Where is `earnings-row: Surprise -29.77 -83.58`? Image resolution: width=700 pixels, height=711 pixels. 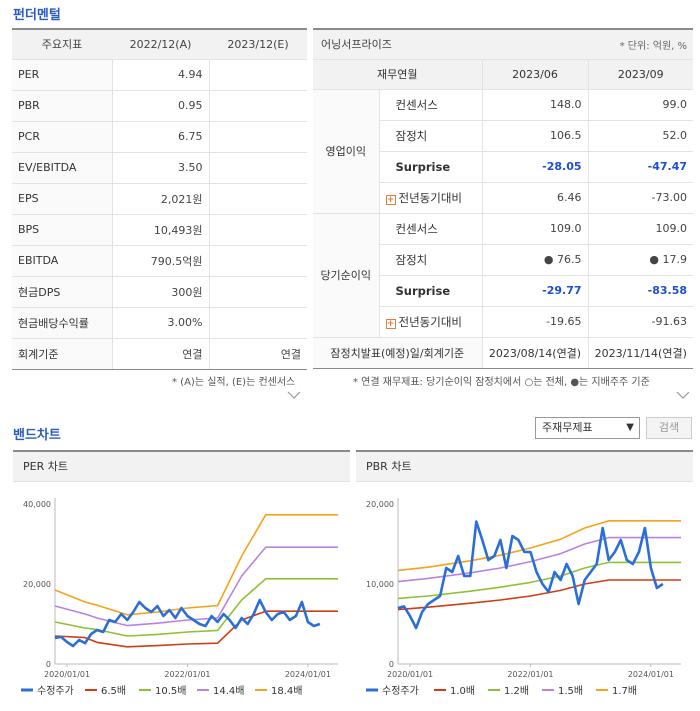 earnings-row: Surprise -29.77 -83.58 is located at coordinates (503, 291).